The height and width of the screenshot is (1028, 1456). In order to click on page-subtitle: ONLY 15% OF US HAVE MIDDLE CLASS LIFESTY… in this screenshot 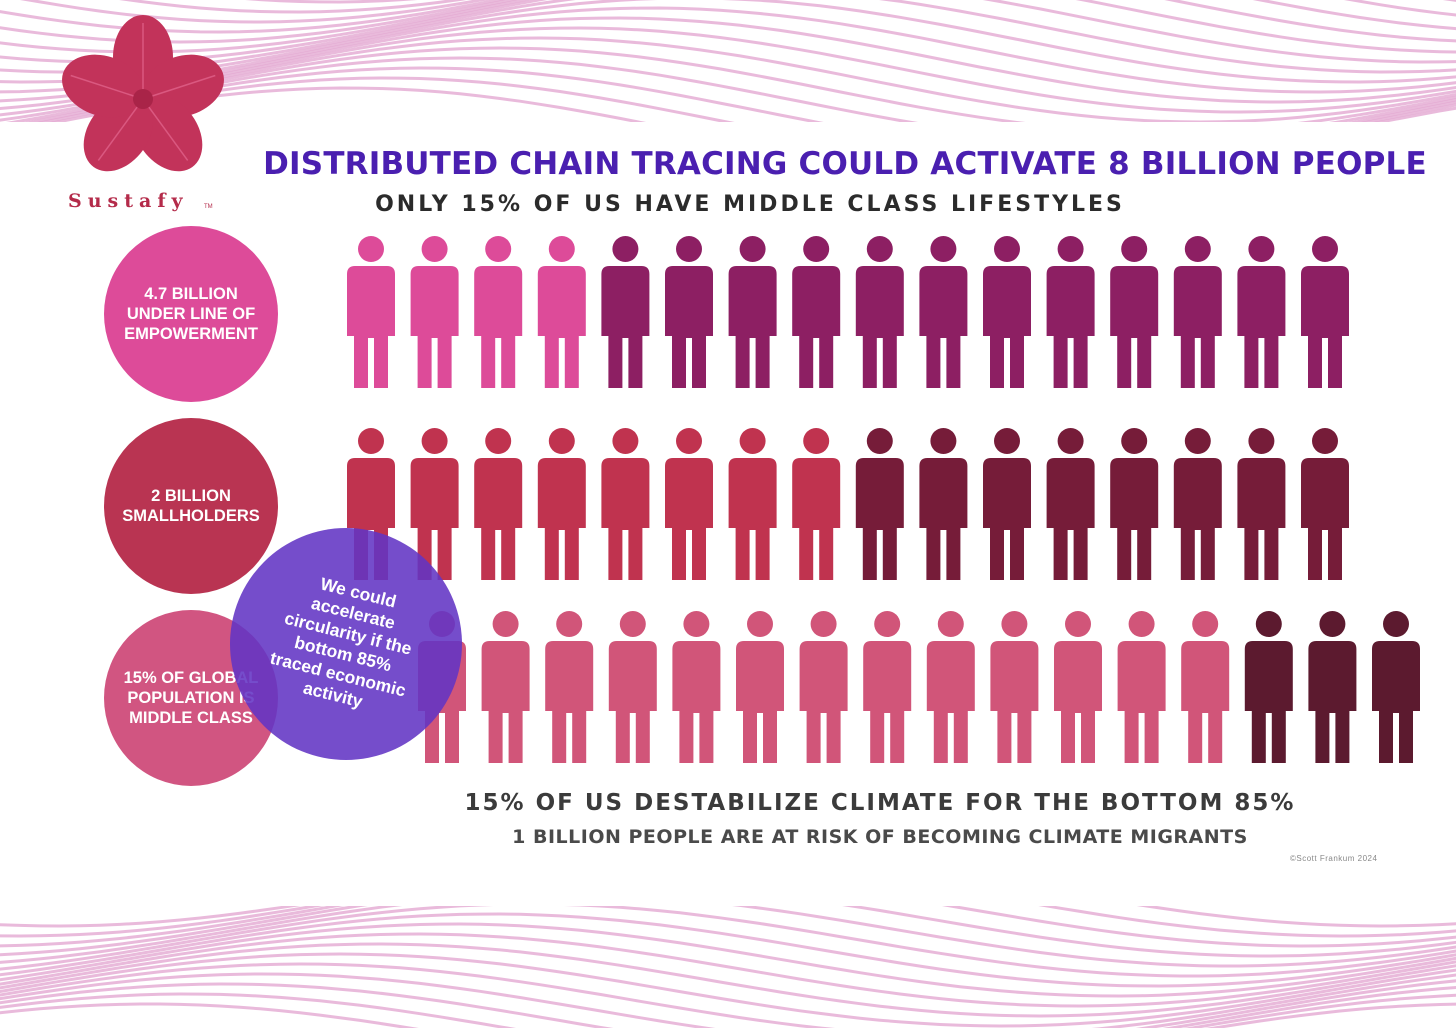, I will do `click(750, 204)`.